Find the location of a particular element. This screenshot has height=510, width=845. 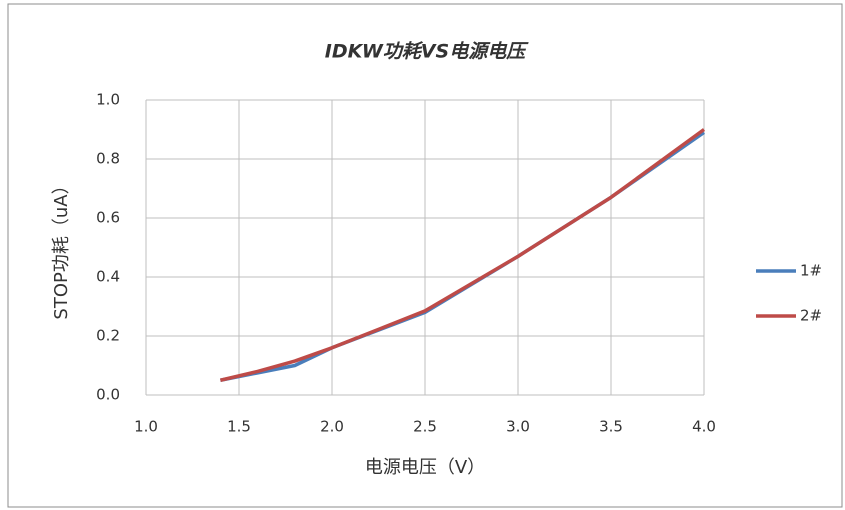

y-tick-label: 0.2 is located at coordinates (108, 336).